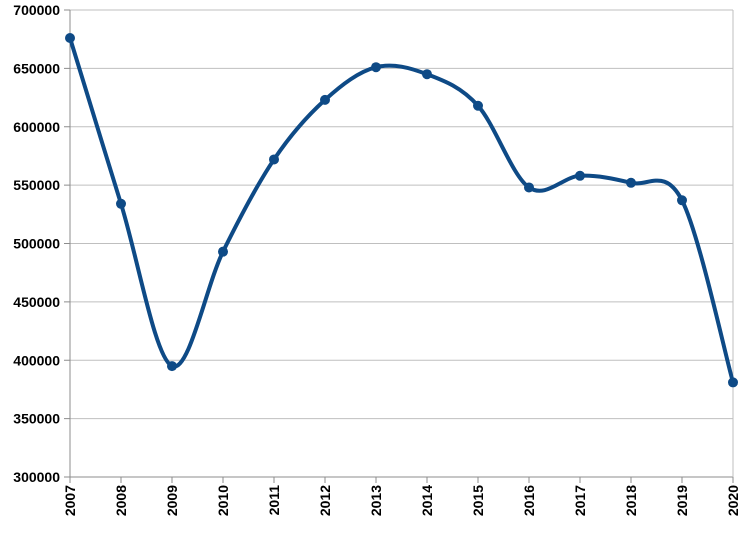 The image size is (744, 540). Describe the element at coordinates (580, 175) in the screenshot. I see `data-point-2017` at that location.